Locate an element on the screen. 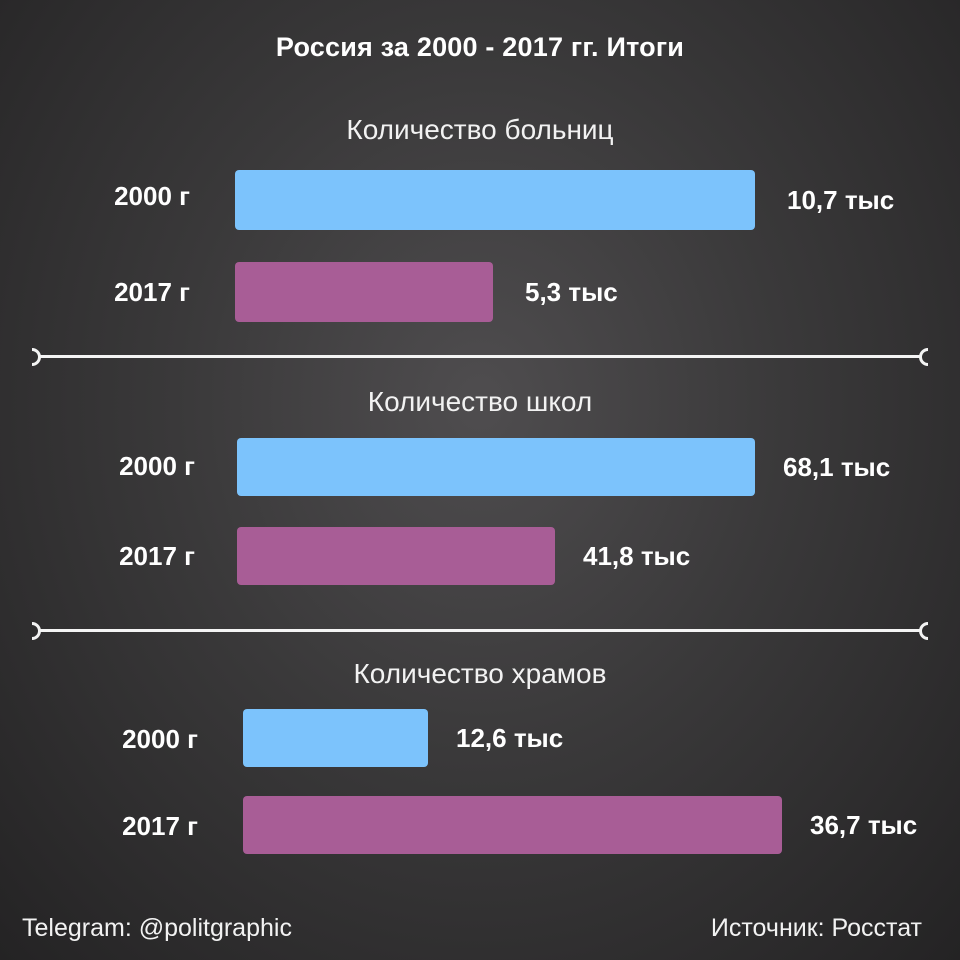  section-title-schools: Количество школ is located at coordinates (480, 401).